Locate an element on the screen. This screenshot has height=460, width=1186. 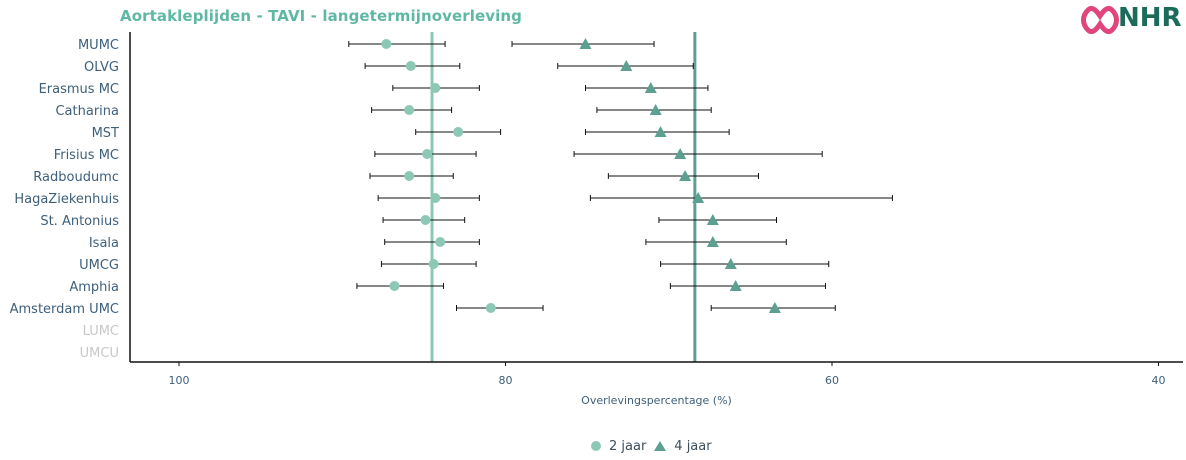
y-label: Radboudumc is located at coordinates (76, 177).